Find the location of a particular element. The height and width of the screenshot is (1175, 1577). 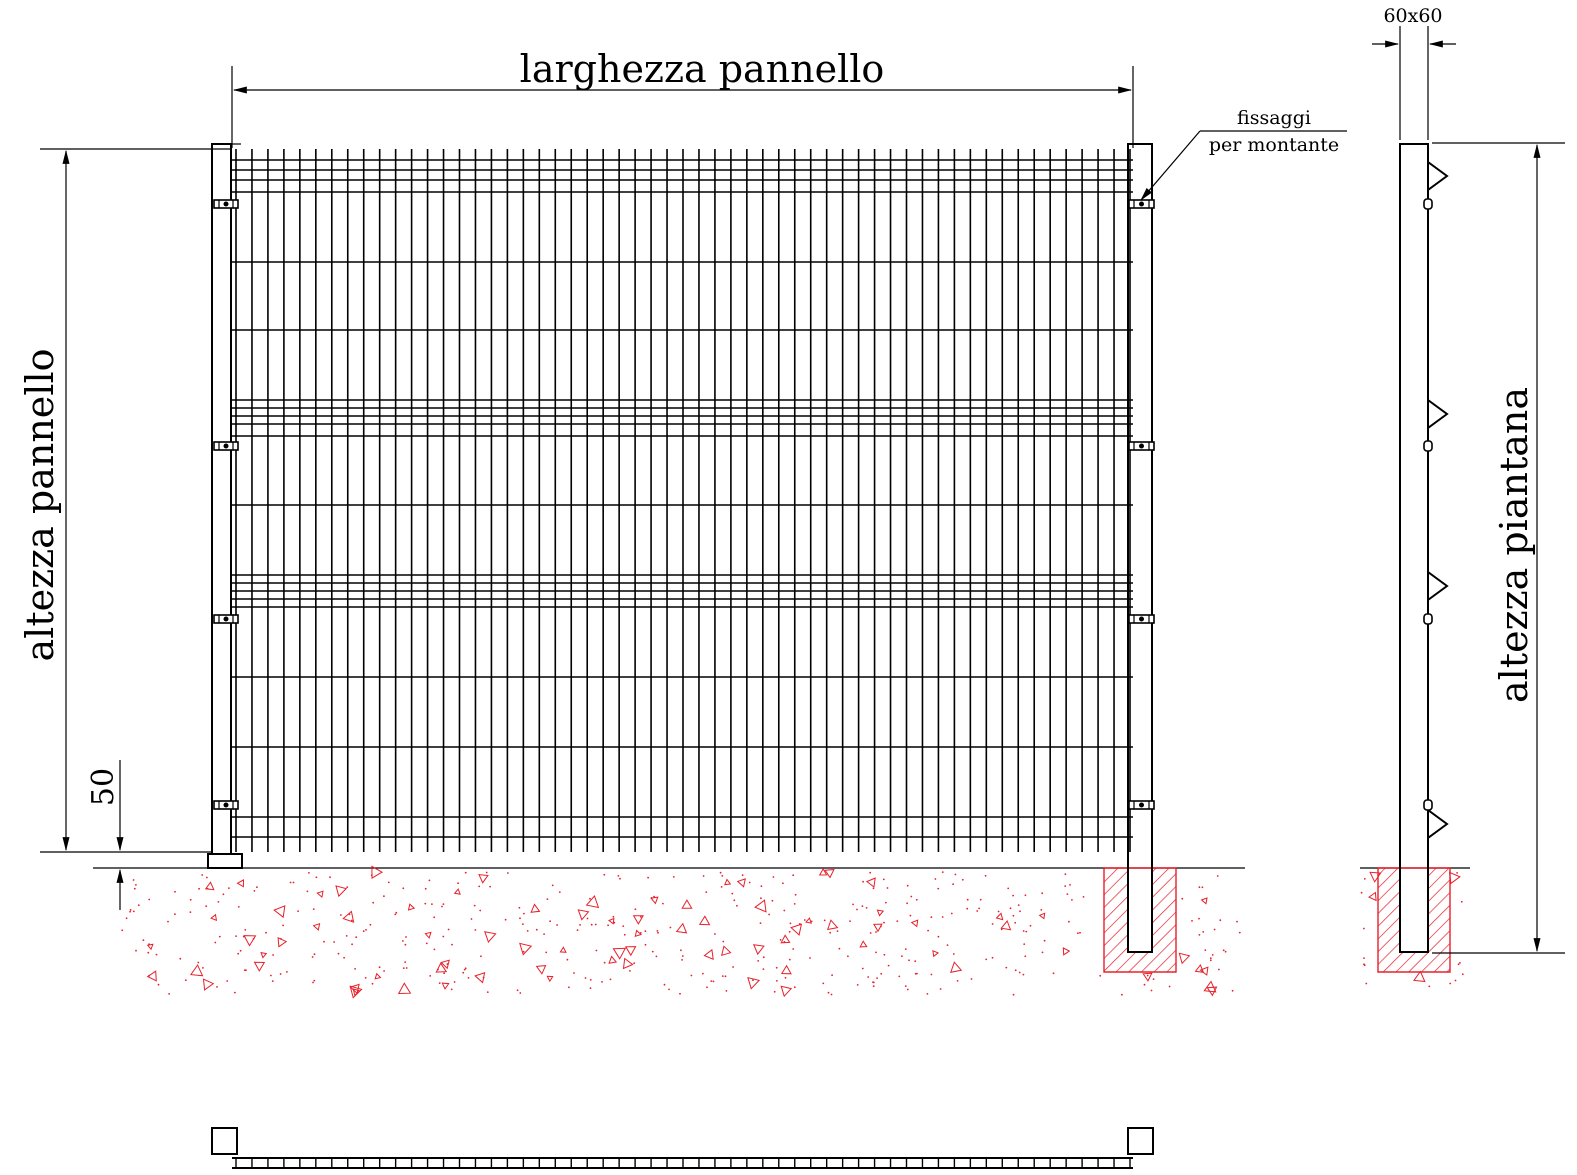

concrete-footing-side is located at coordinates (1414, 920).